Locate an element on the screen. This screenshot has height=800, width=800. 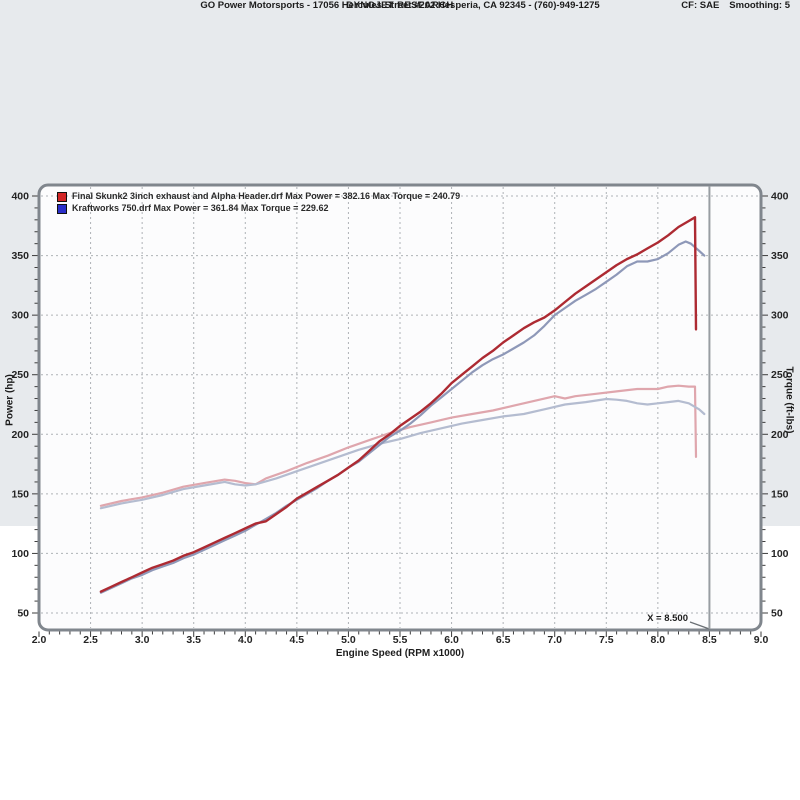
cursor-readout: X = 8.500 is located at coordinates (667, 618).